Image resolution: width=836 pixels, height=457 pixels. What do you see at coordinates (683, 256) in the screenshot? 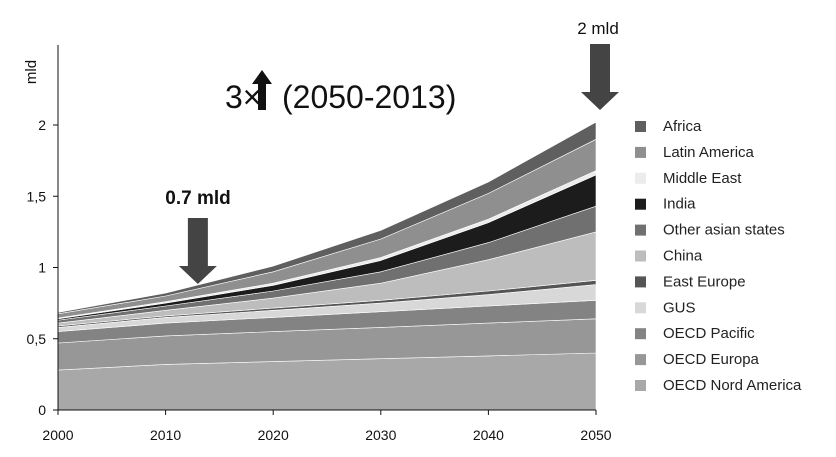
I see `legend-label: China` at bounding box center [683, 256].